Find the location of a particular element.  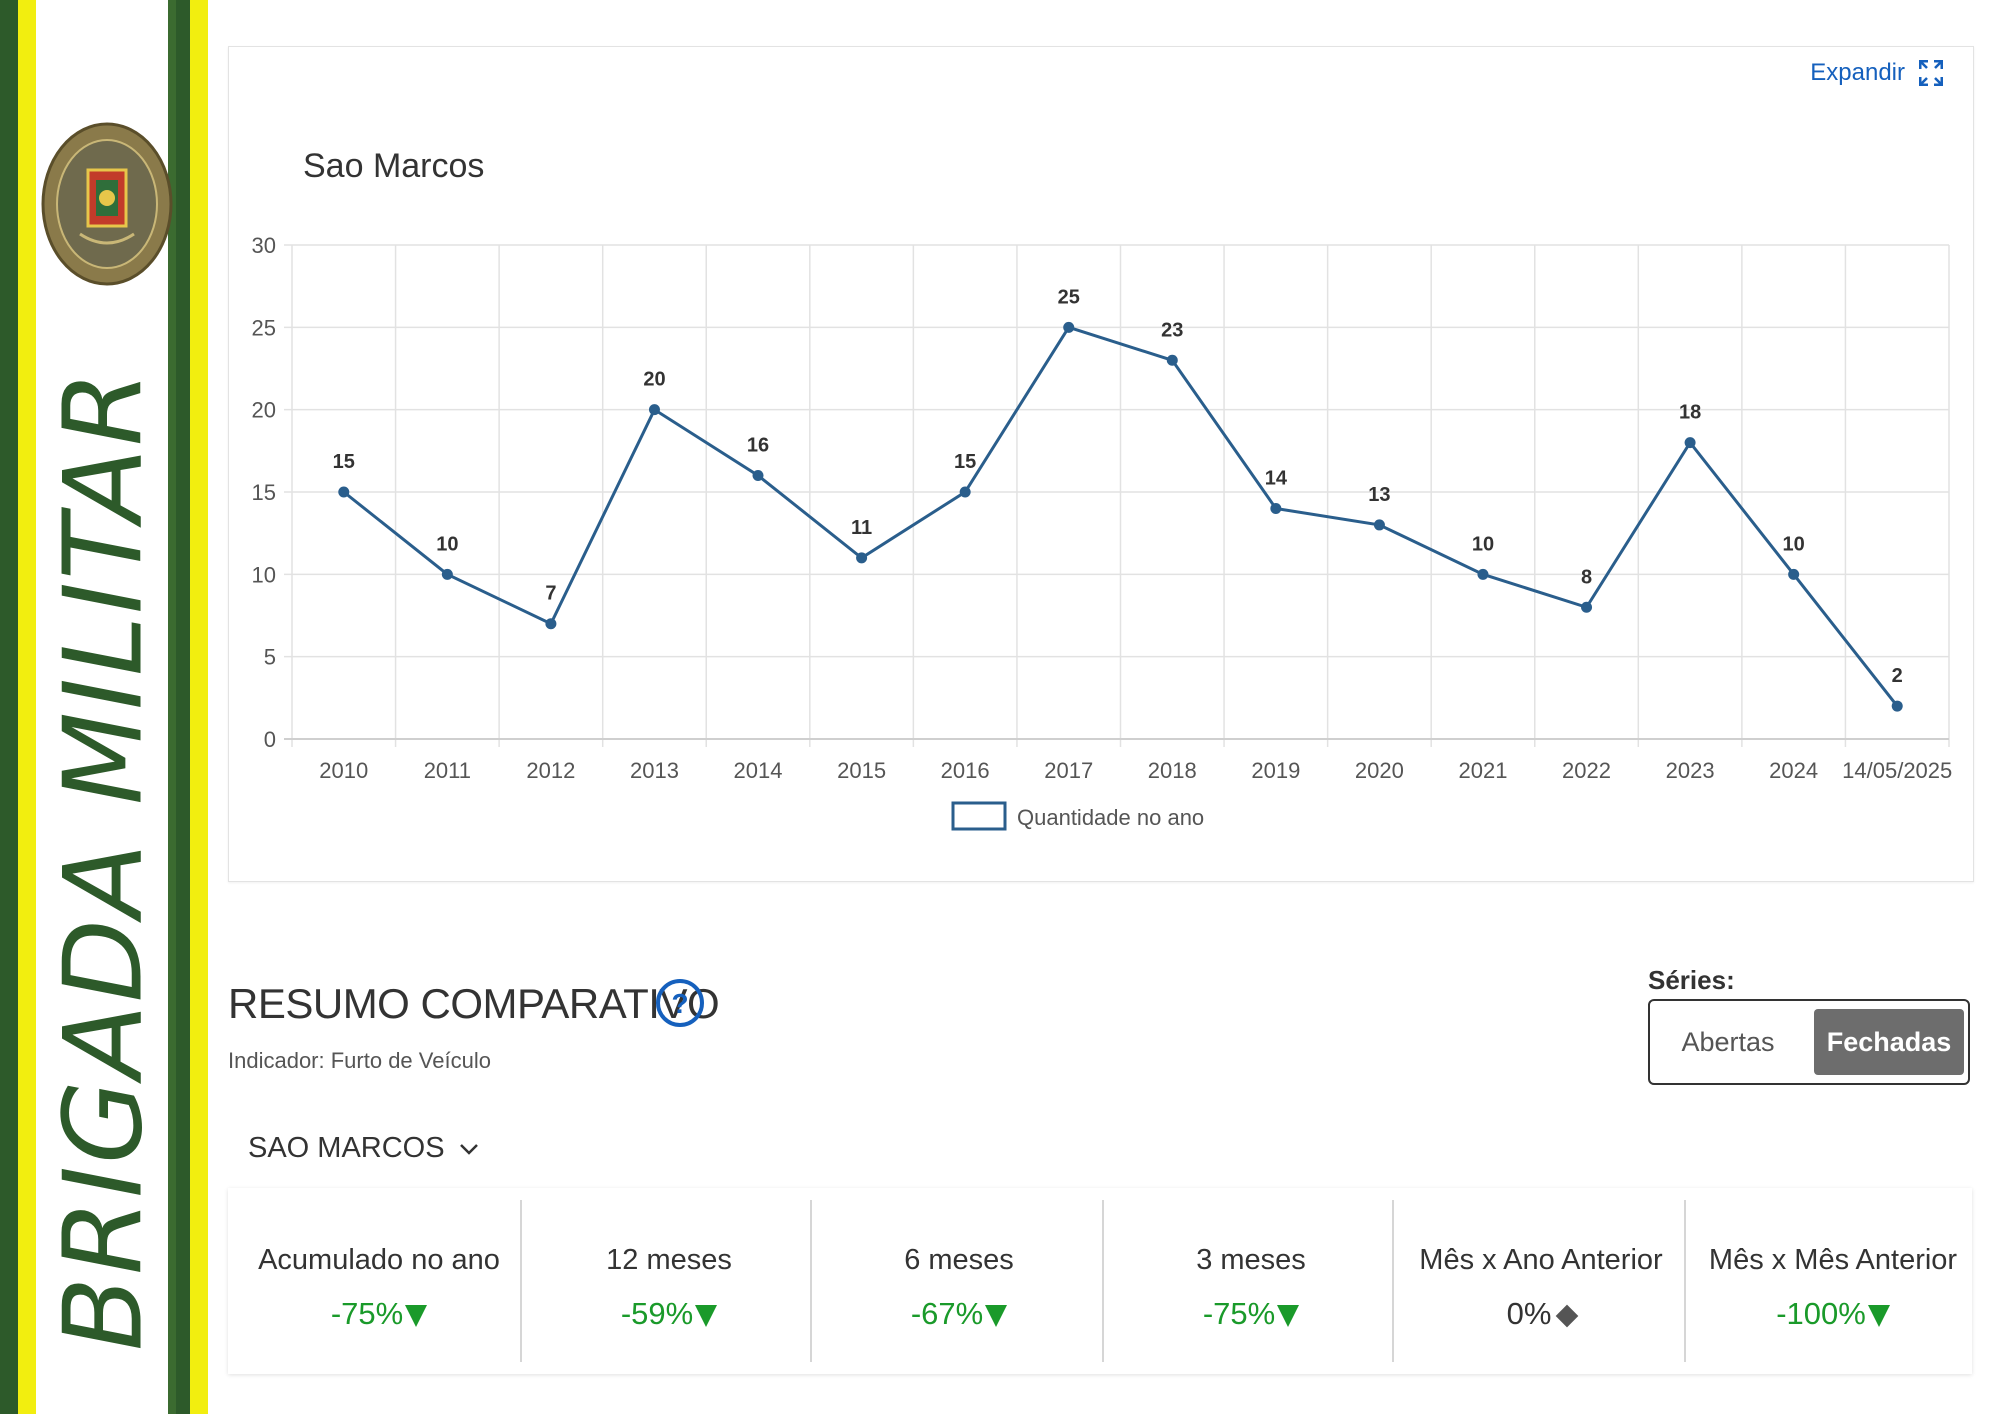

summary-title: RESUMO COMPARATIVO is located at coordinates (474, 1003).